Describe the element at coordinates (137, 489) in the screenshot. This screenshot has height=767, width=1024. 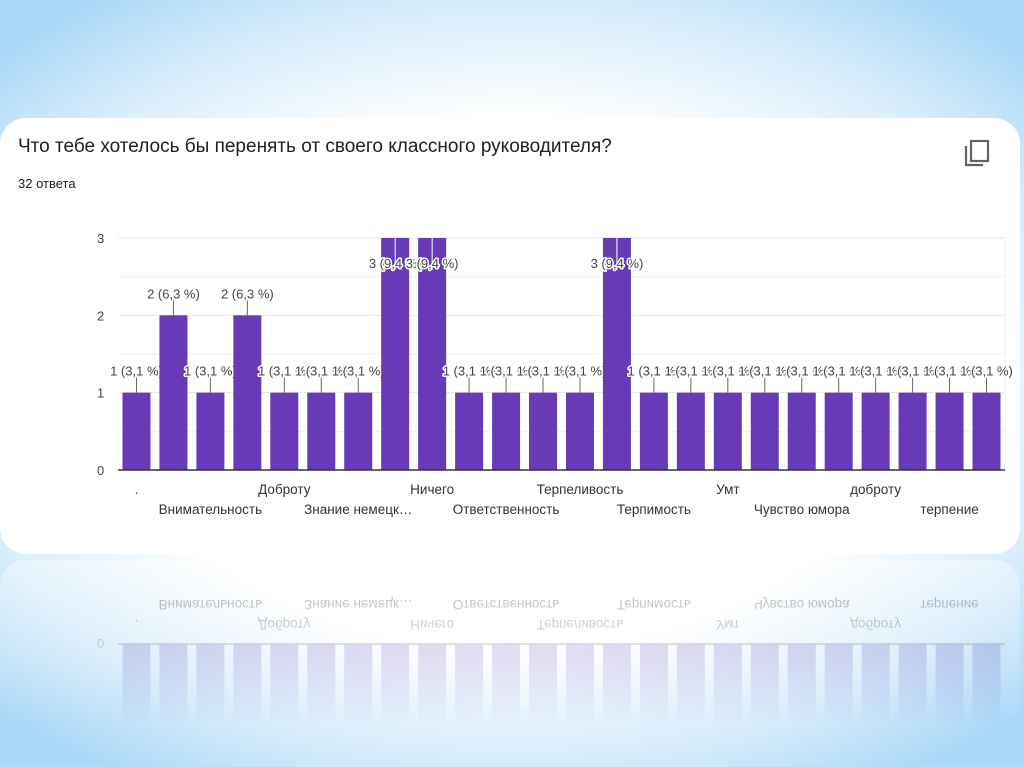
I see `category-label: .` at that location.